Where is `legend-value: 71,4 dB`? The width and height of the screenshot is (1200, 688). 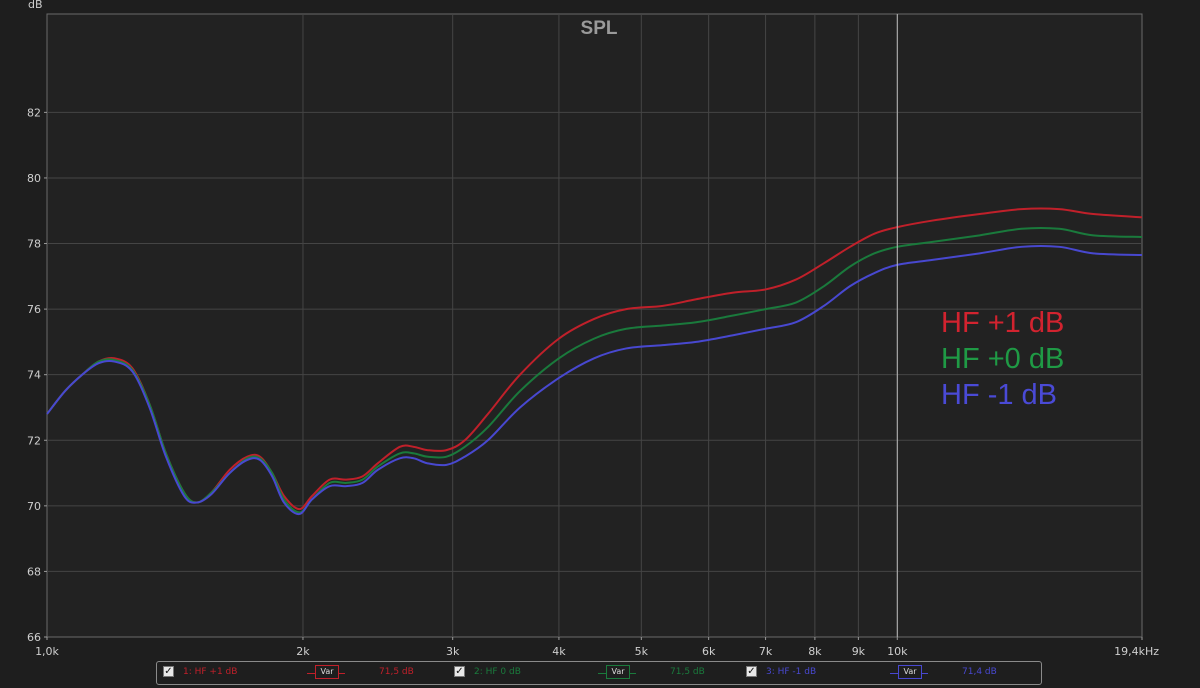
legend-value: 71,4 dB is located at coordinates (979, 672).